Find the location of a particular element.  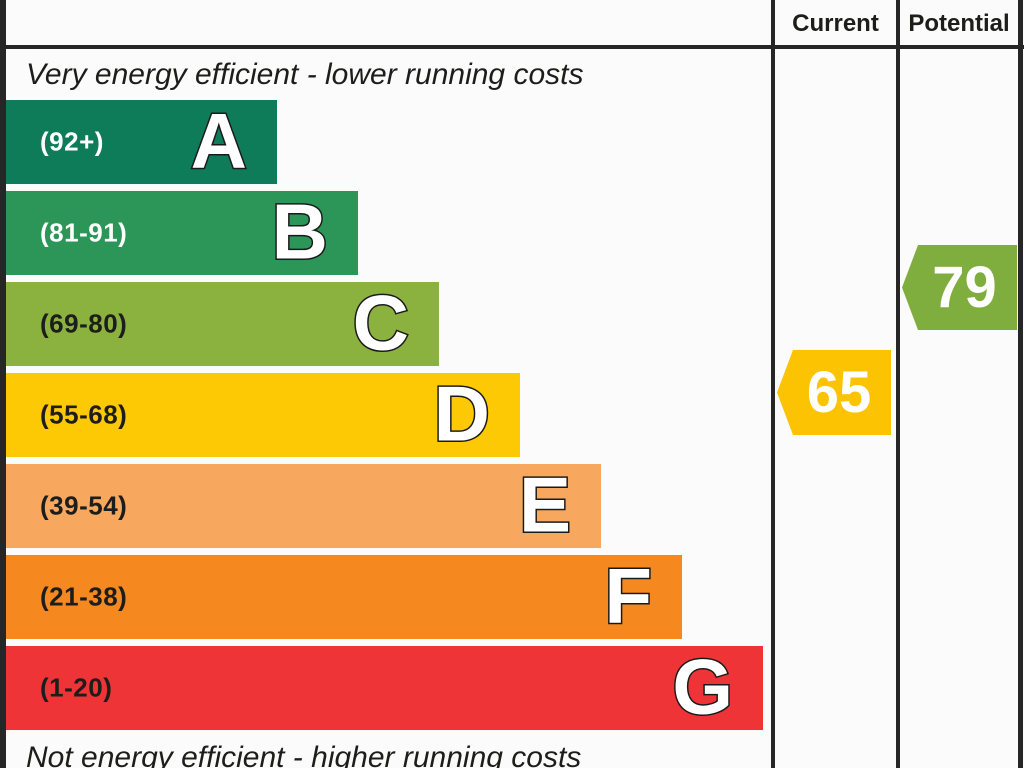

potential-rating-arrow: 79 is located at coordinates (959, 287).